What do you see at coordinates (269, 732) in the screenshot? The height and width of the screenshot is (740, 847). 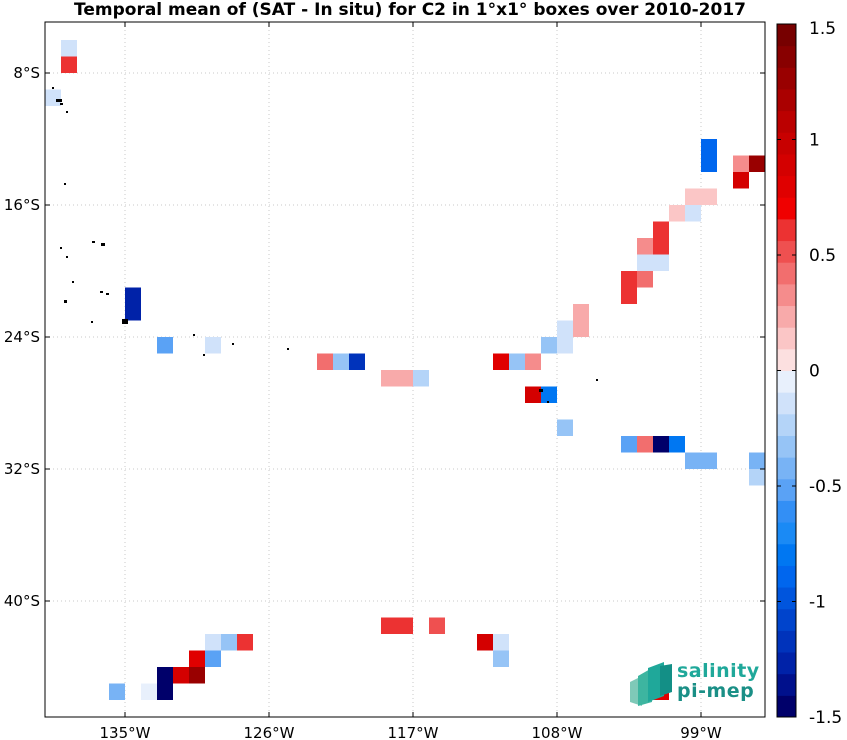 I see `x-tick-label: 126°W` at bounding box center [269, 732].